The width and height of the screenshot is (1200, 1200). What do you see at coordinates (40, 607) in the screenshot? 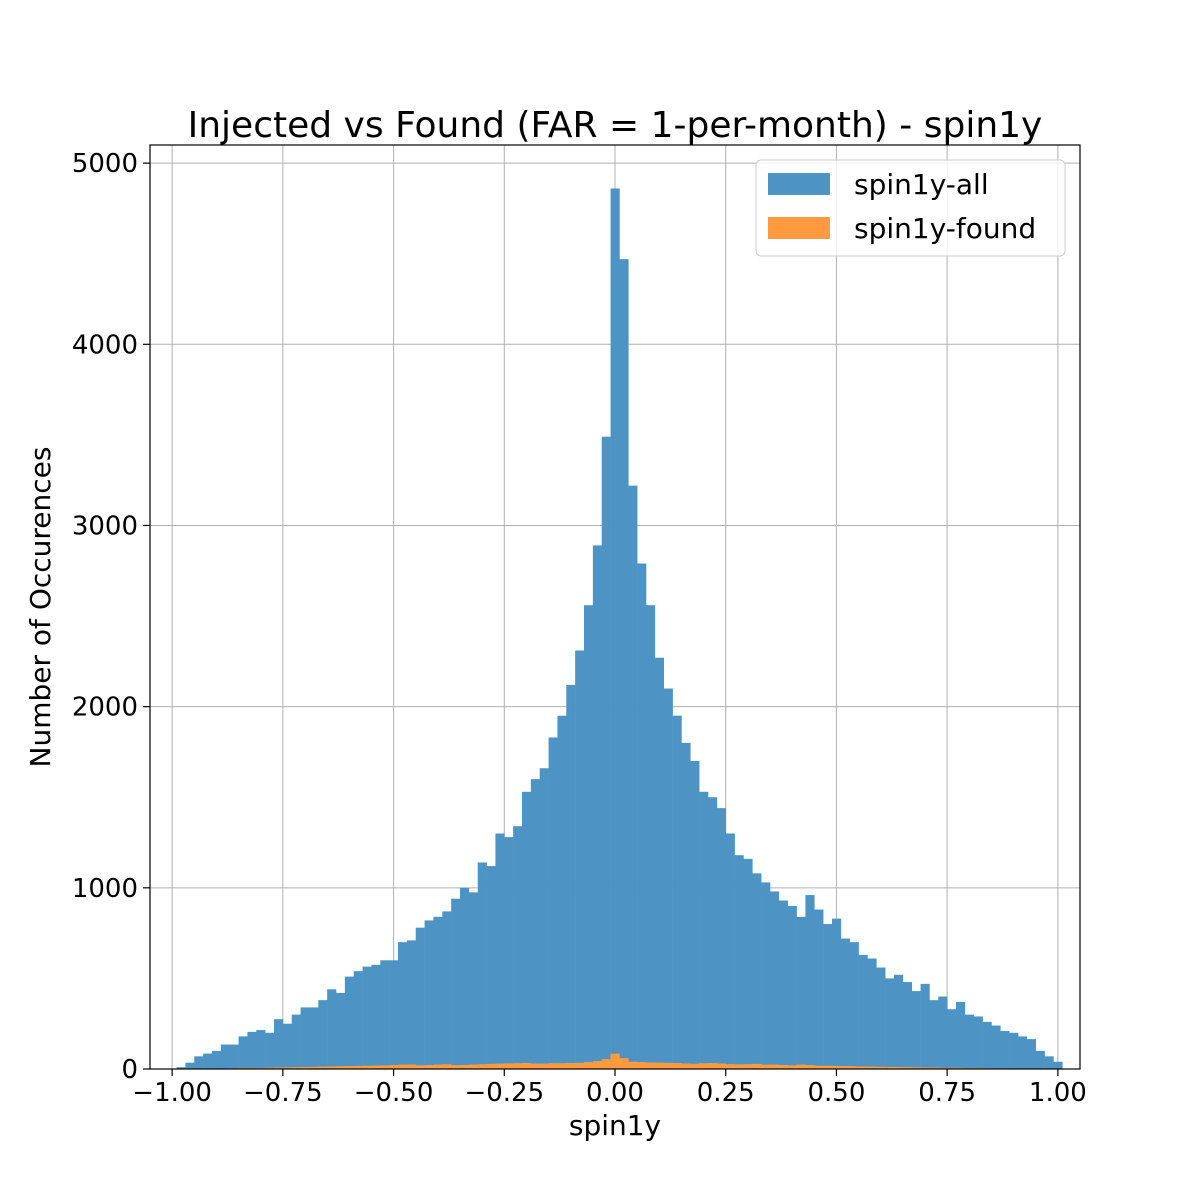
I see `y-axis-label: Number of Occurences` at bounding box center [40, 607].